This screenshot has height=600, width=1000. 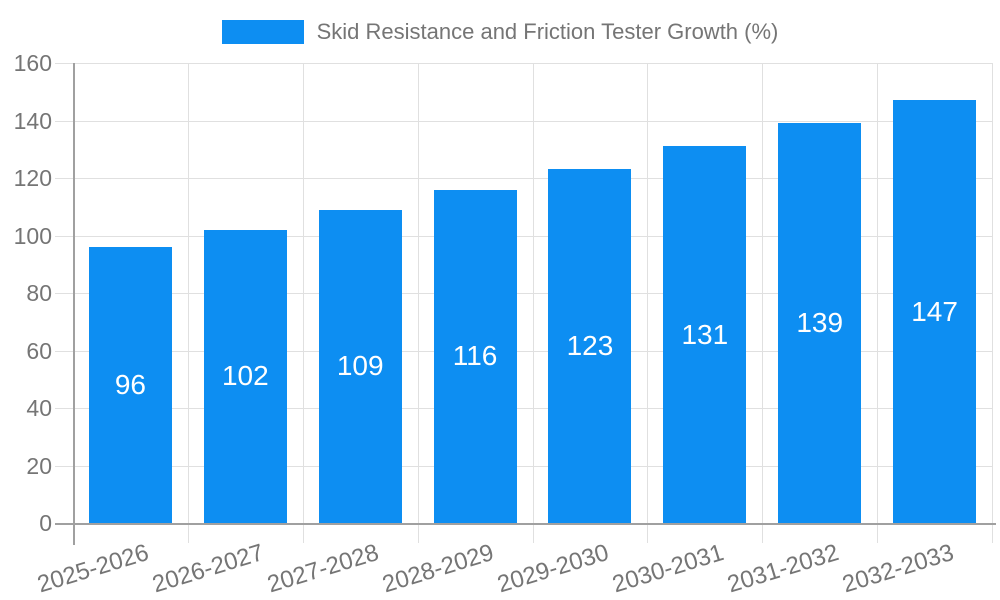 What do you see at coordinates (262, 32) in the screenshot?
I see `legend-swatch` at bounding box center [262, 32].